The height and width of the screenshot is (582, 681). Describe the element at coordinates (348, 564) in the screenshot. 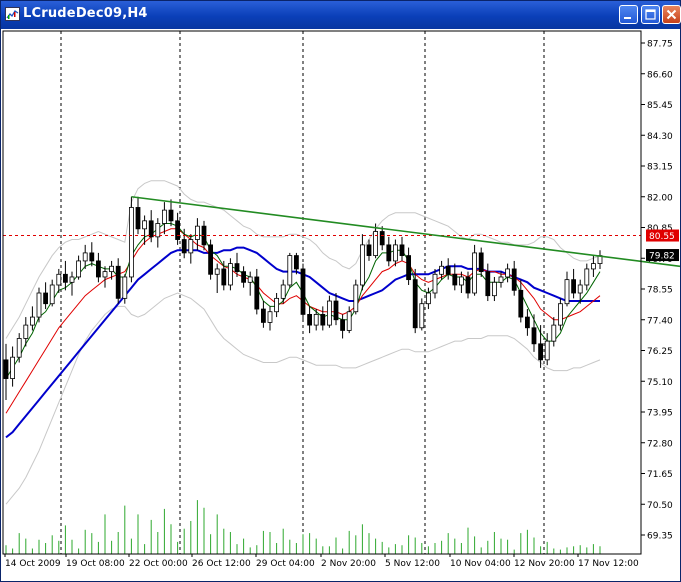

I see `date-tick-label: 2 Nov 20:00` at that location.